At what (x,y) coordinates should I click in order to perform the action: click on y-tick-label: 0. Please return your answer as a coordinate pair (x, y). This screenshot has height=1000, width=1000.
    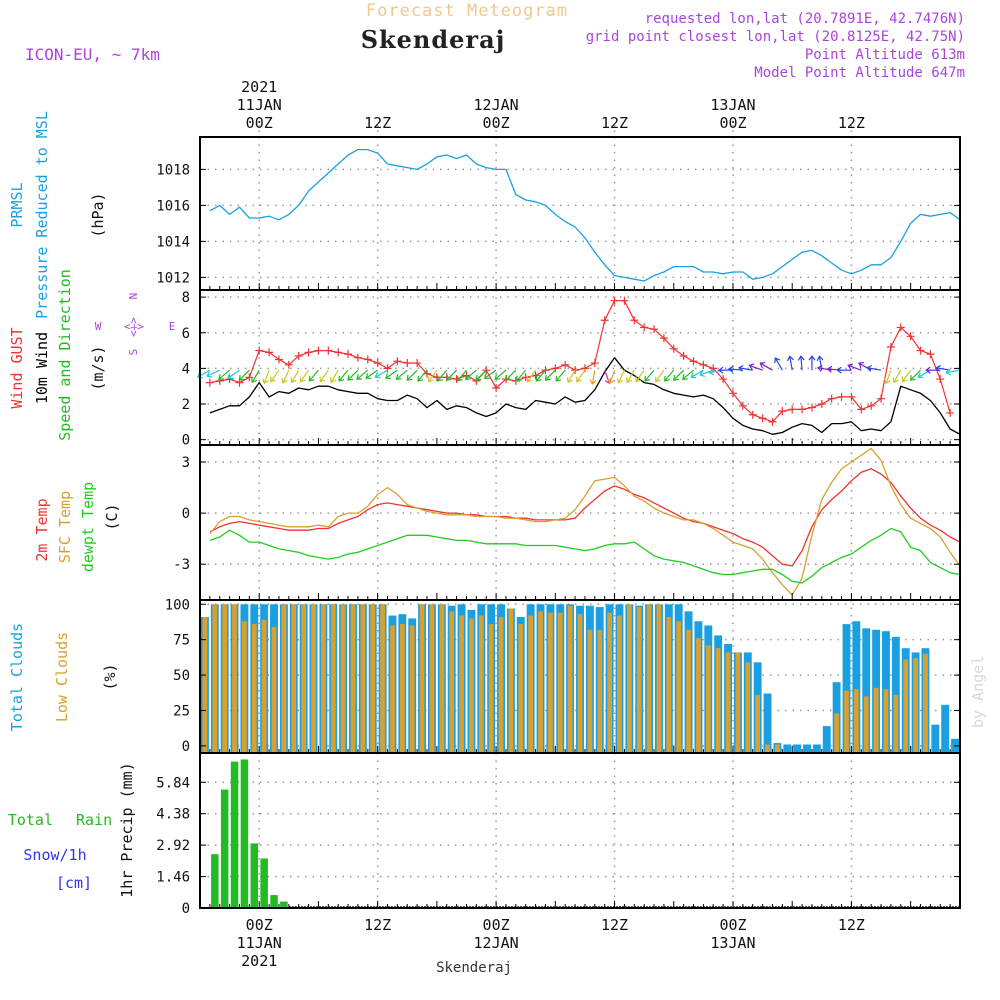
    Looking at the image, I should click on (186, 514).